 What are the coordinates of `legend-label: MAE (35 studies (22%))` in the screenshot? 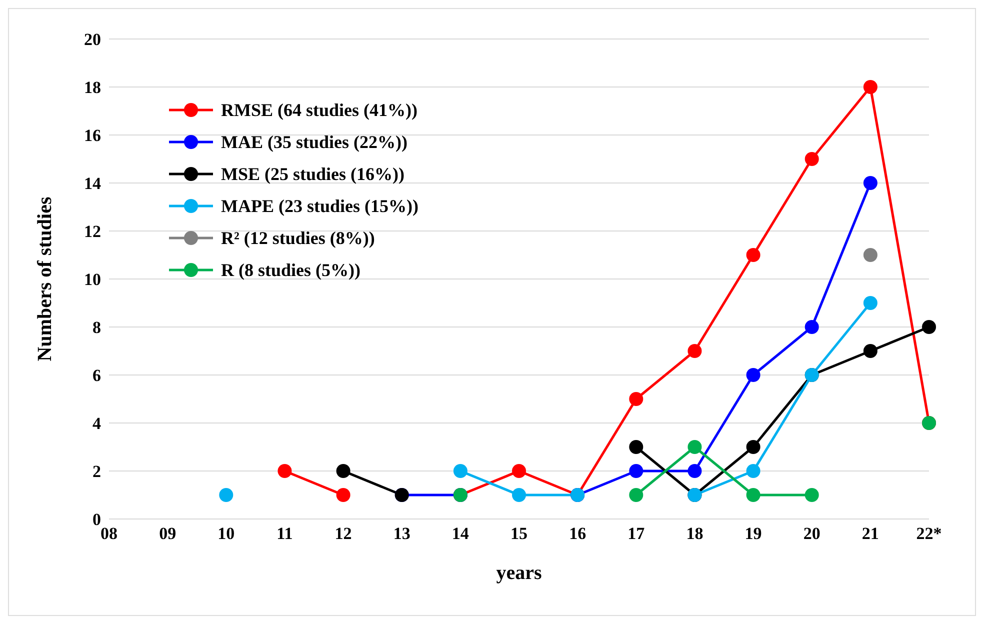 It's located at (314, 142).